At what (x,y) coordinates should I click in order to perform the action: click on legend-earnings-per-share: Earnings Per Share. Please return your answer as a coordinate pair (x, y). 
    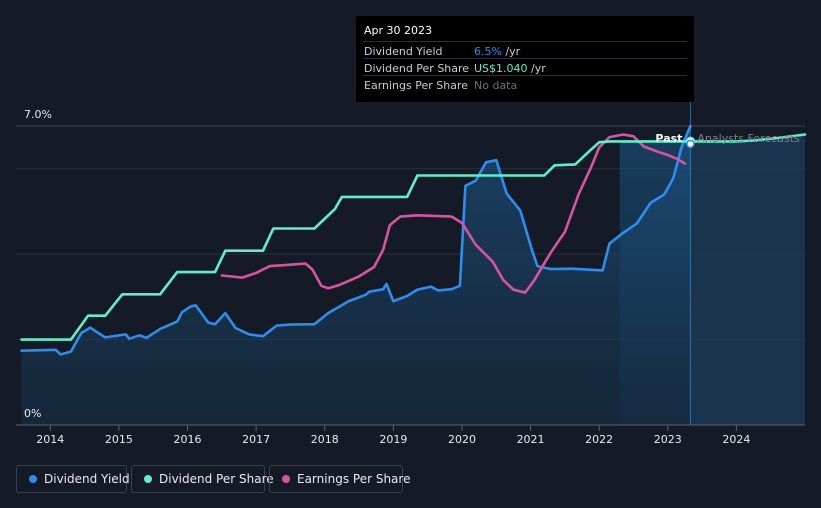
    Looking at the image, I should click on (339, 479).